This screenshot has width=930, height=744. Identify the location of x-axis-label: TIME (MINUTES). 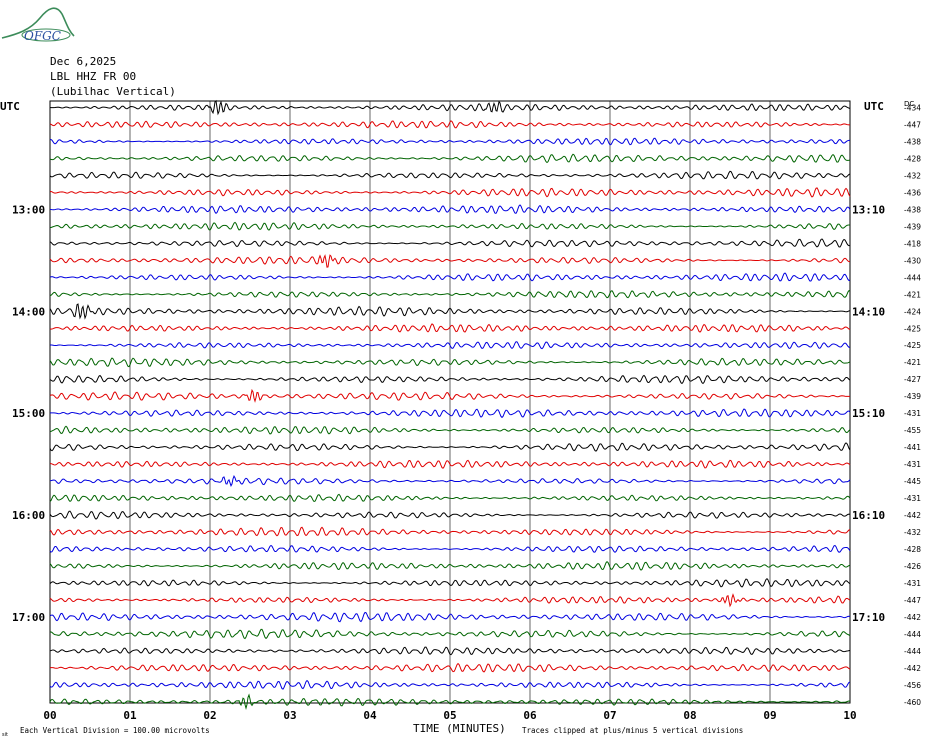
(459, 728).